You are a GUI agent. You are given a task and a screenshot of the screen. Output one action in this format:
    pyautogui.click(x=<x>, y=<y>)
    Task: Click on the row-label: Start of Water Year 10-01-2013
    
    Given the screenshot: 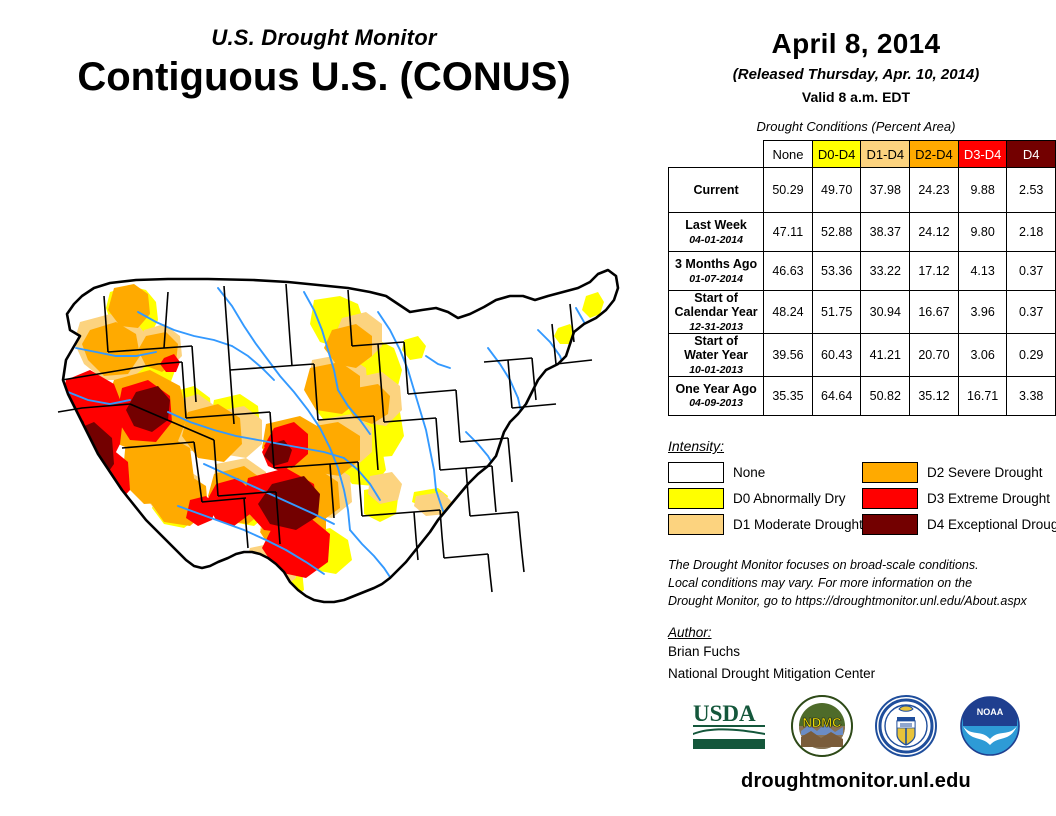 What is the action you would take?
    pyautogui.click(x=716, y=354)
    